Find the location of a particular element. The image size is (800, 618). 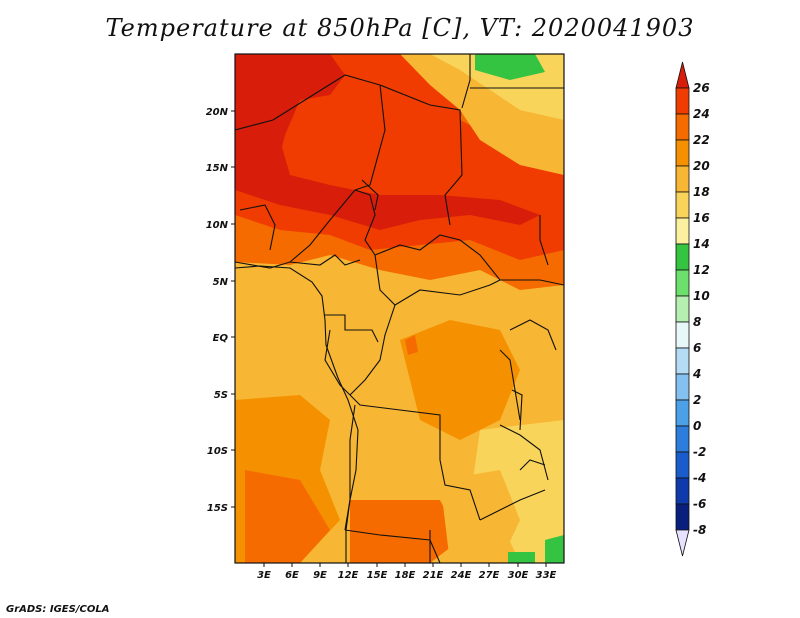

colorbar-label: 0 is located at coordinates (697, 426).